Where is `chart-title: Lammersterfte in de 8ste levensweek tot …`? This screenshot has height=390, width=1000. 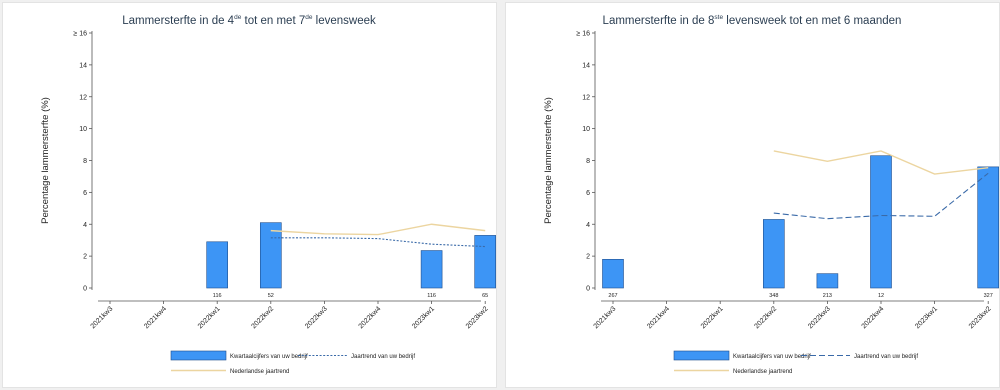 chart-title: Lammersterfte in de 8ste levensweek tot … is located at coordinates (752, 20).